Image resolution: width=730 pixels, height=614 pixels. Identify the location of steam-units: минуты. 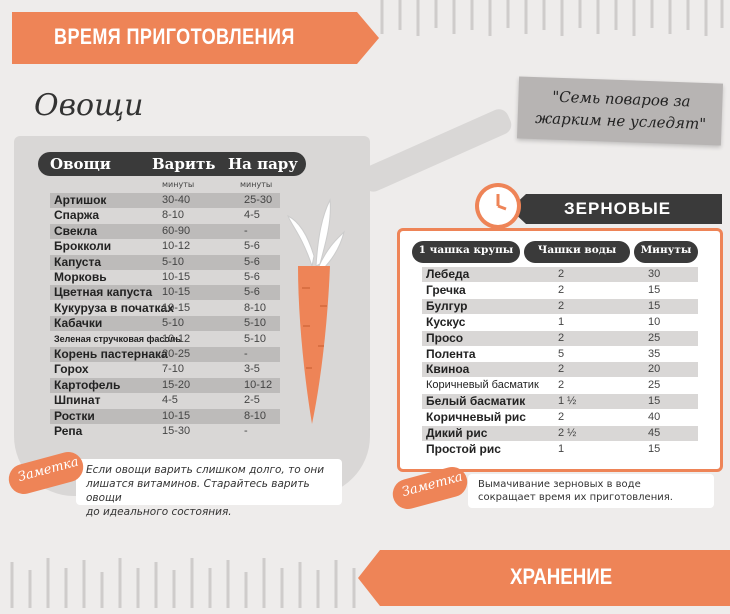
(256, 184).